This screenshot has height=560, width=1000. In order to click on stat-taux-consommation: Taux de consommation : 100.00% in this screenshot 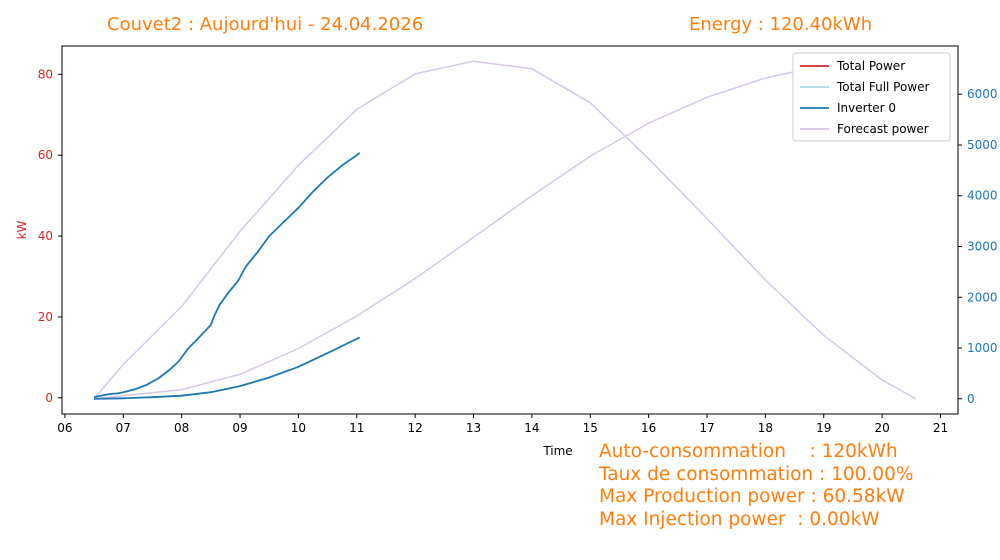, I will do `click(756, 474)`.